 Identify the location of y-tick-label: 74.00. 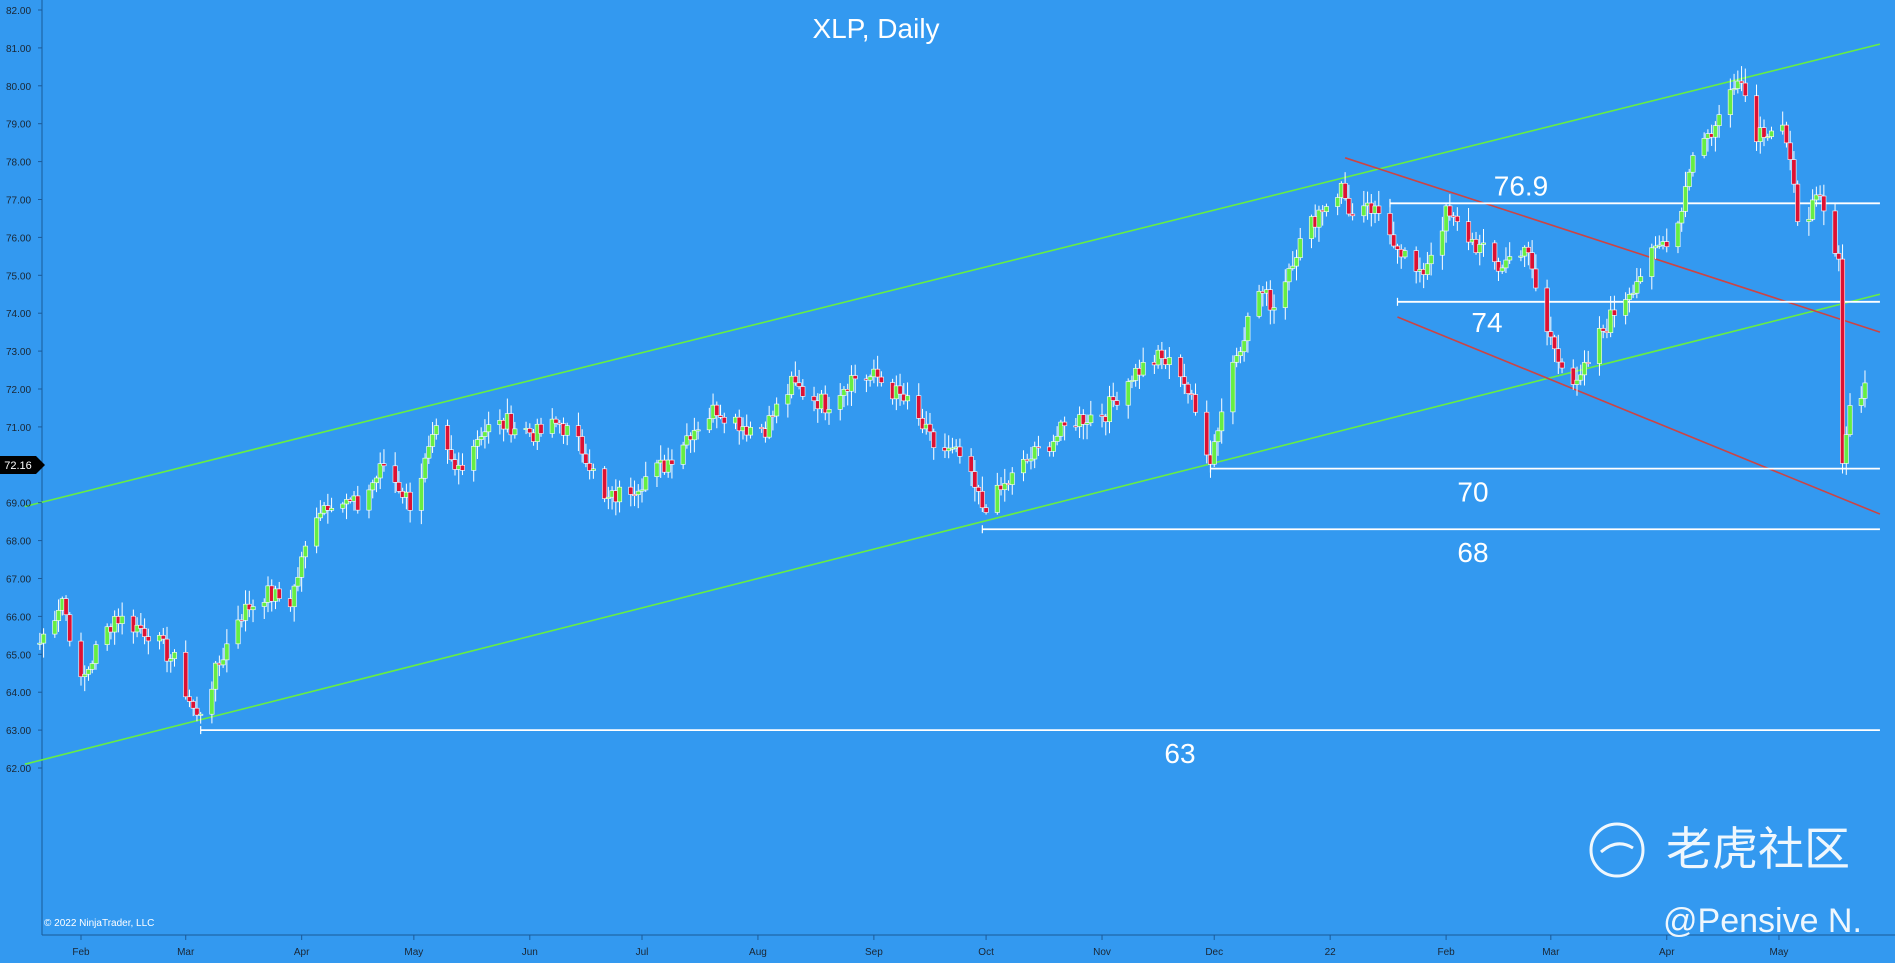
(18, 314).